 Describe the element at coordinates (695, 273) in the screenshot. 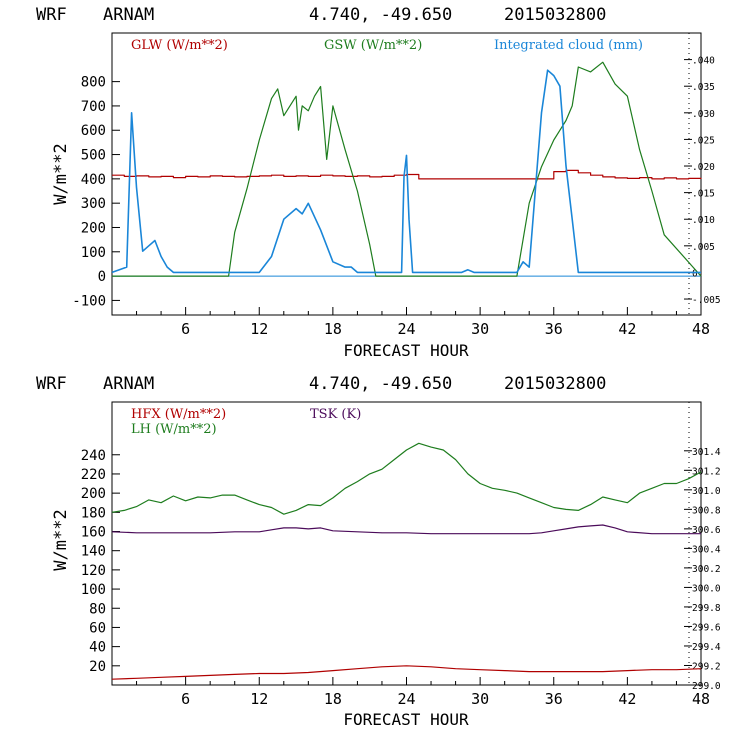

I see `p1-rtick-label-0: 0` at that location.